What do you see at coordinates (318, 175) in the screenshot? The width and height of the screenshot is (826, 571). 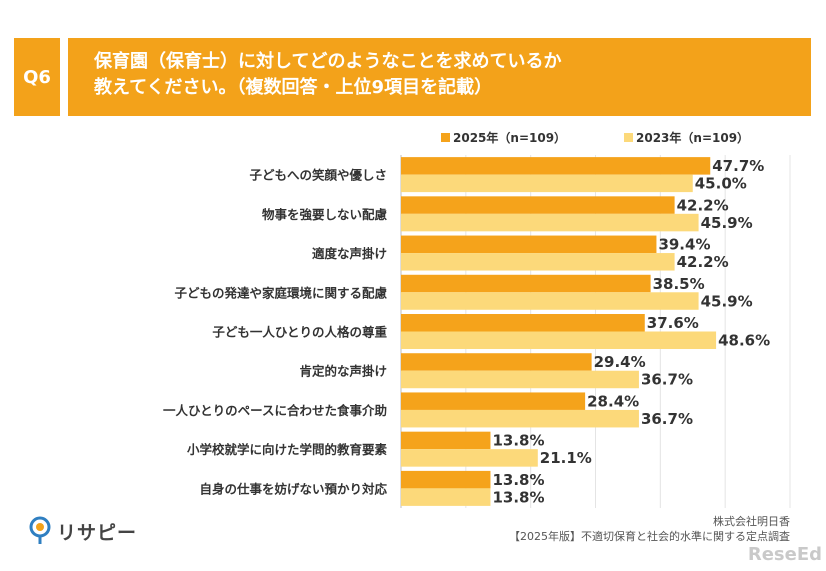 I see `category-label: 子どもへの笑顔や優しさ` at bounding box center [318, 175].